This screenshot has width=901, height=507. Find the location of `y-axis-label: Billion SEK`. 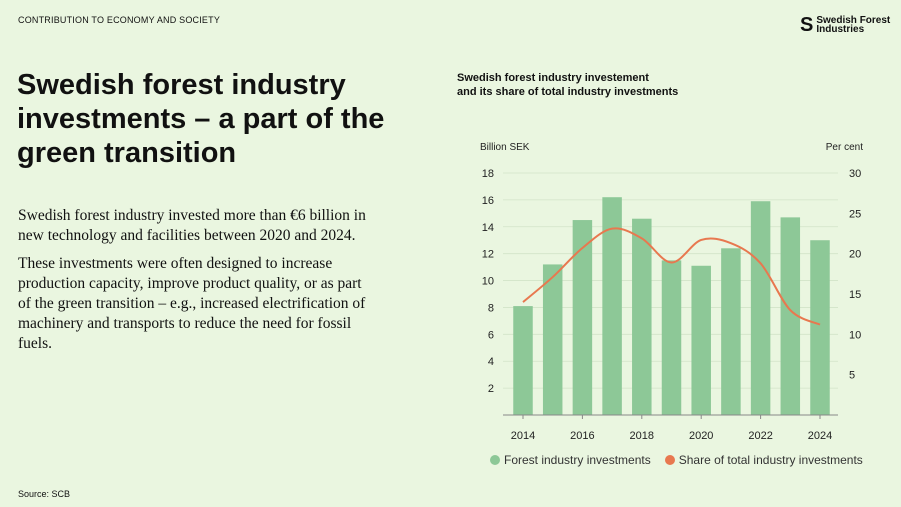

y-axis-label: Billion SEK is located at coordinates (505, 147).